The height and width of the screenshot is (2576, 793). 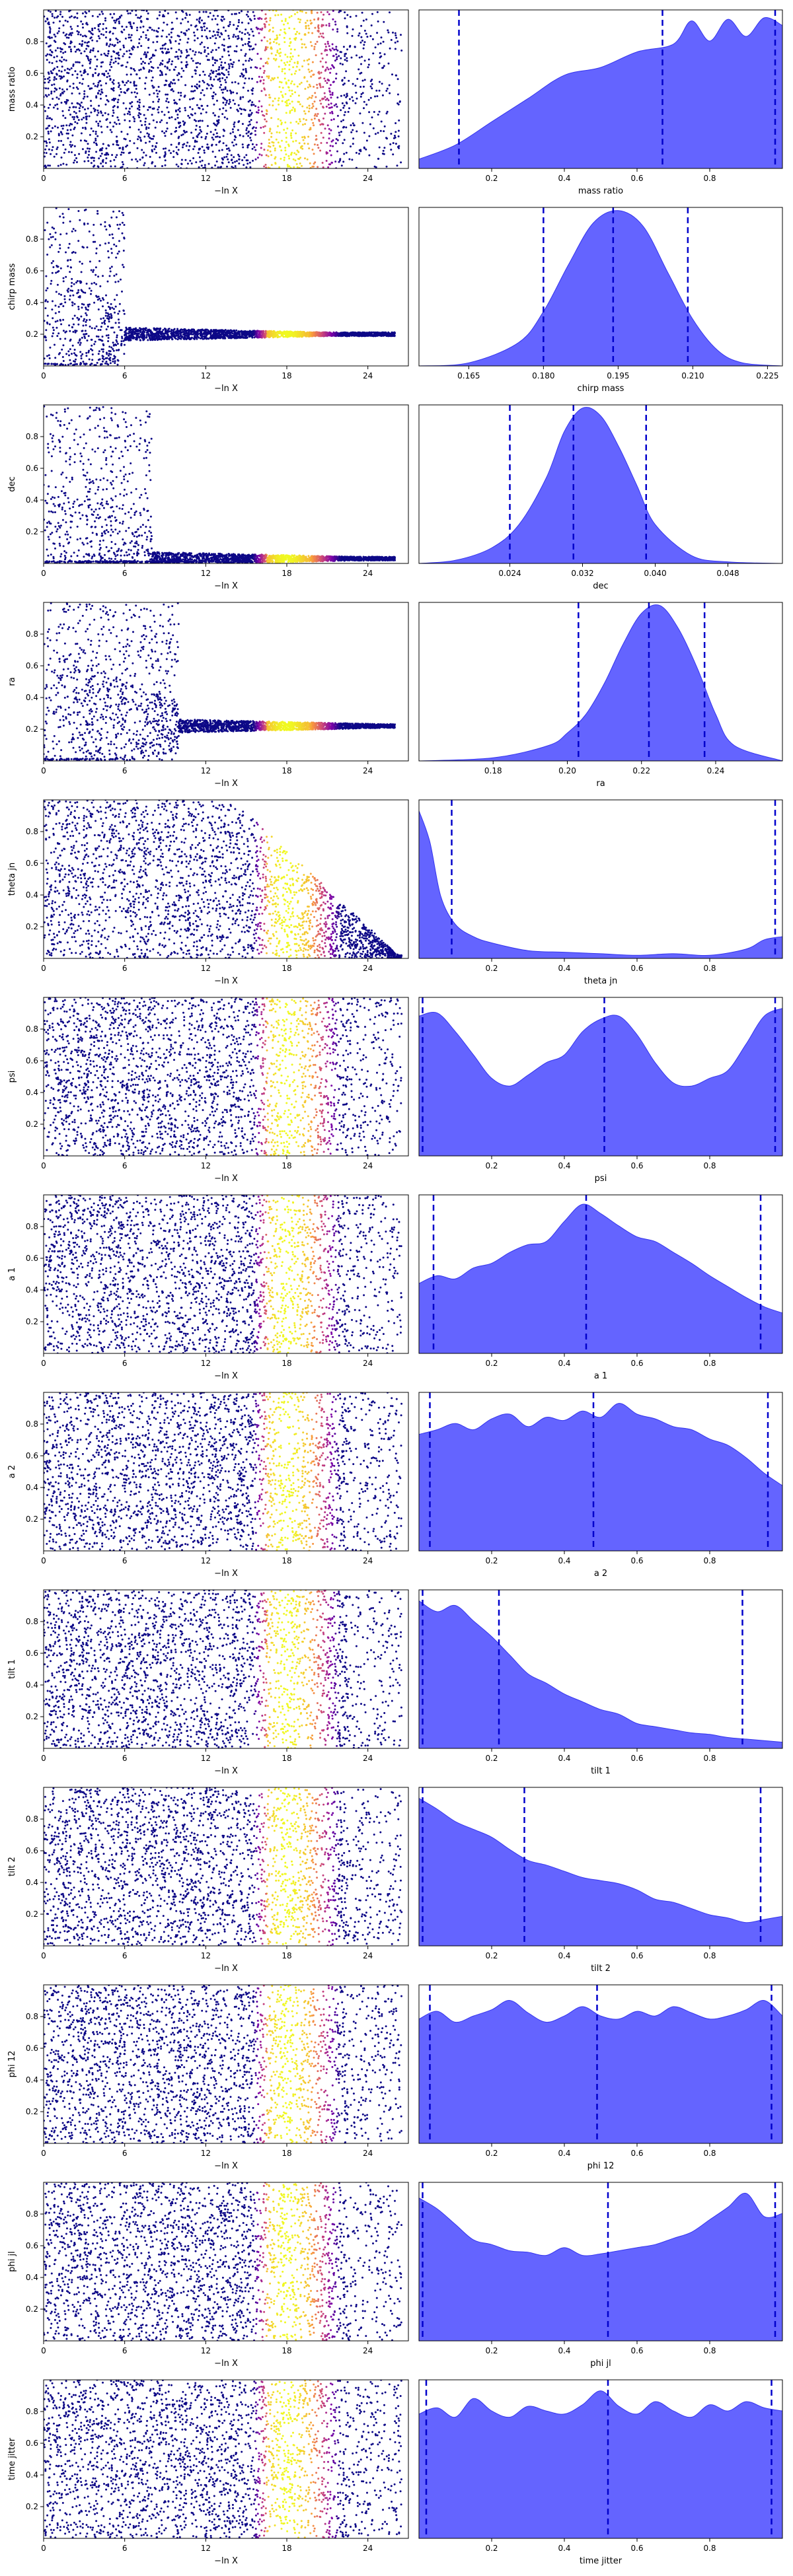 I want to click on y-axis-label: psi, so click(x=12, y=1077).